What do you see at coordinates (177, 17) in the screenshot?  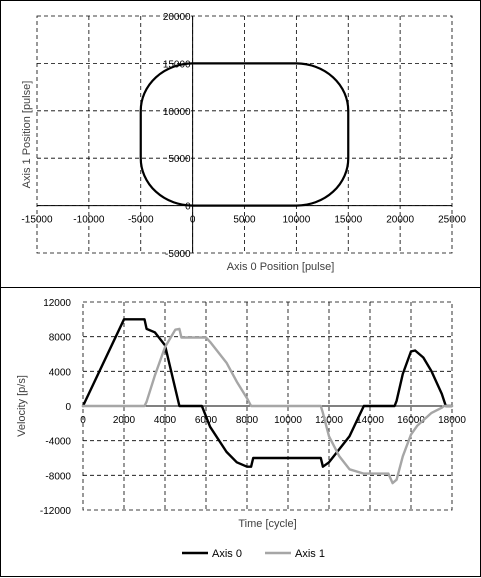 I see `y-tick-label: 20000` at bounding box center [177, 17].